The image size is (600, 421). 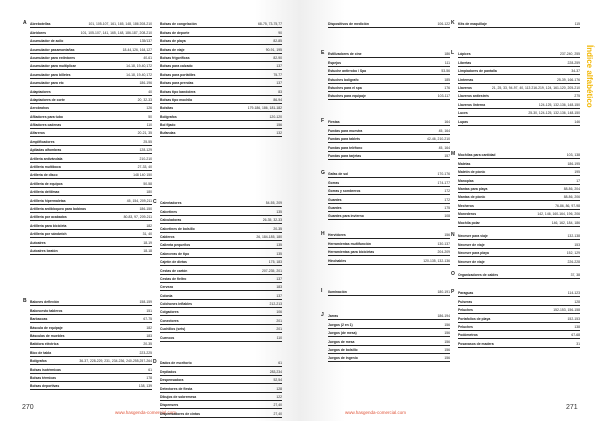 I want to click on entry-term: Linternas, so click(x=466, y=79).